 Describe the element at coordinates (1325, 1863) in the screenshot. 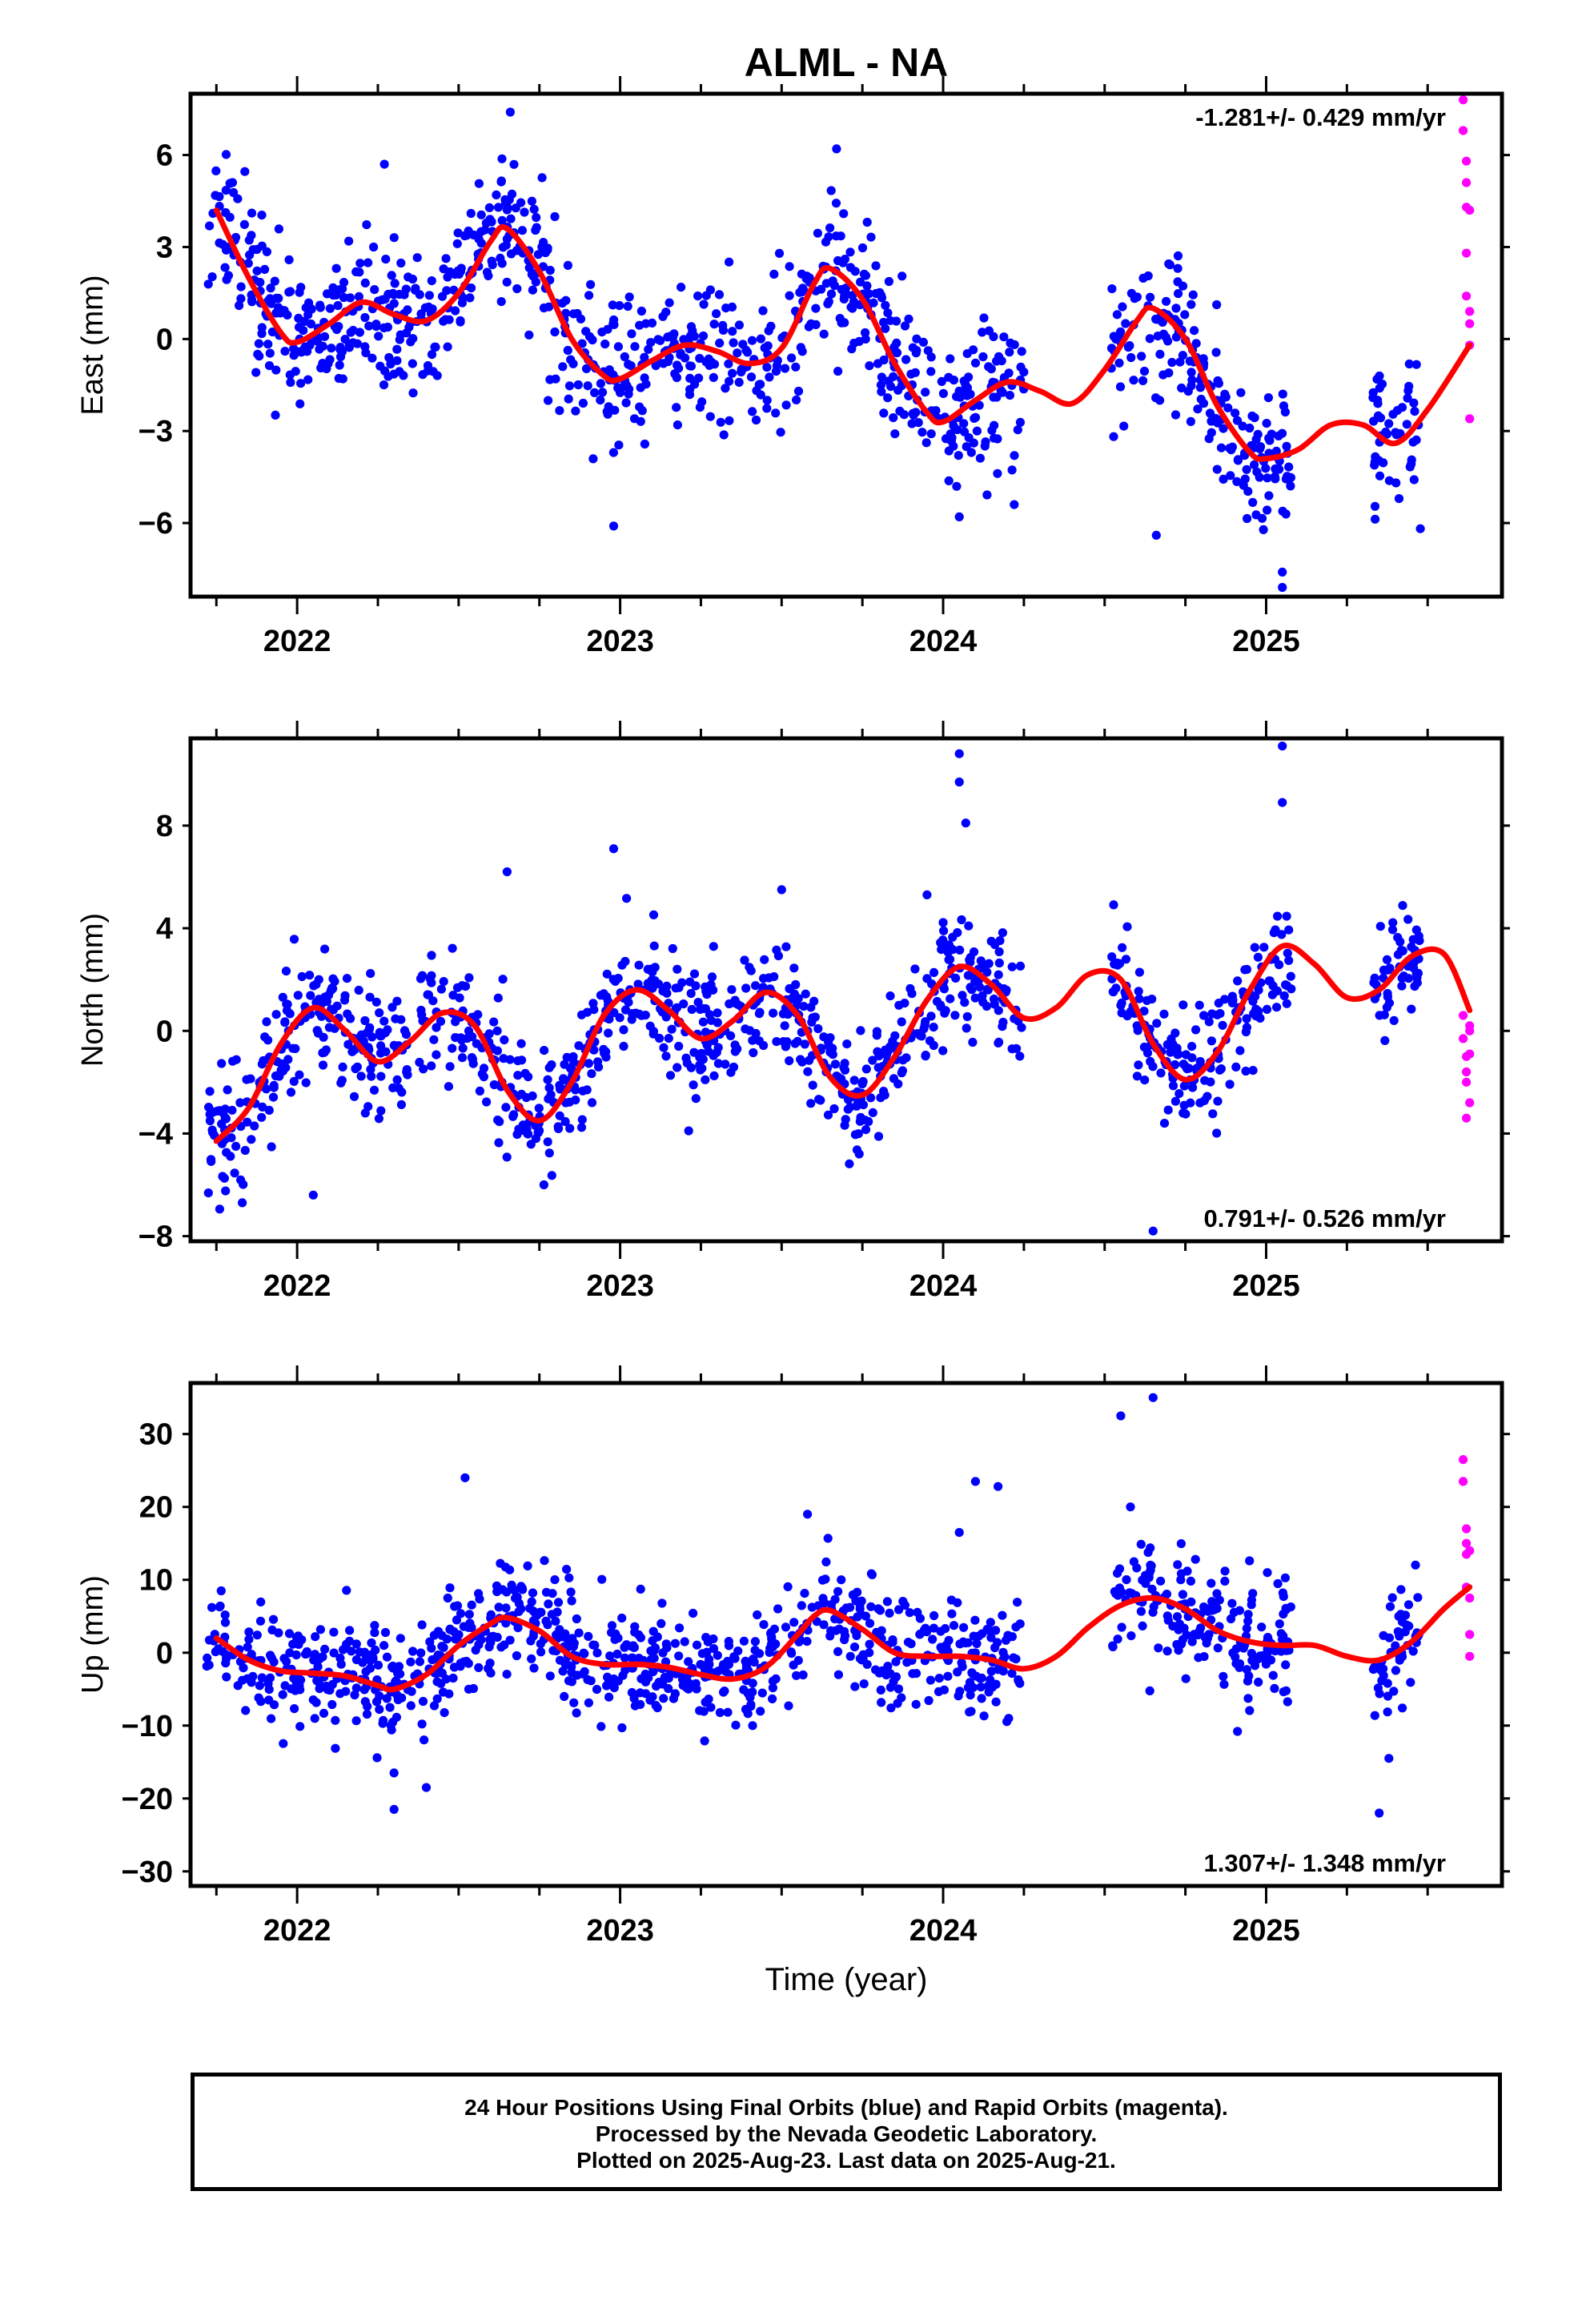

I see `up-rate-label: 1.307+/- 1.348 mm/yr` at that location.